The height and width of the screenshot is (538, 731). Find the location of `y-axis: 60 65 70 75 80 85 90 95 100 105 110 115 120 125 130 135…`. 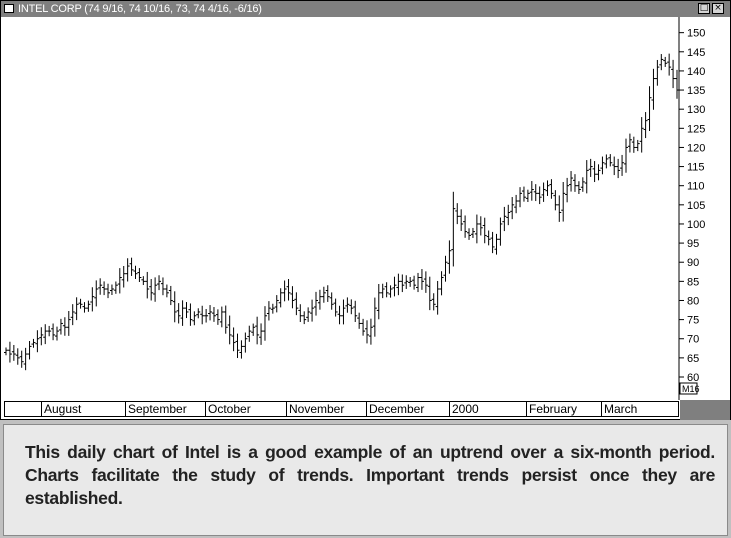

y-axis: 60 65 70 75 80 85 90 95 100 105 110 115 120 125 130 135… is located at coordinates (692, 206).